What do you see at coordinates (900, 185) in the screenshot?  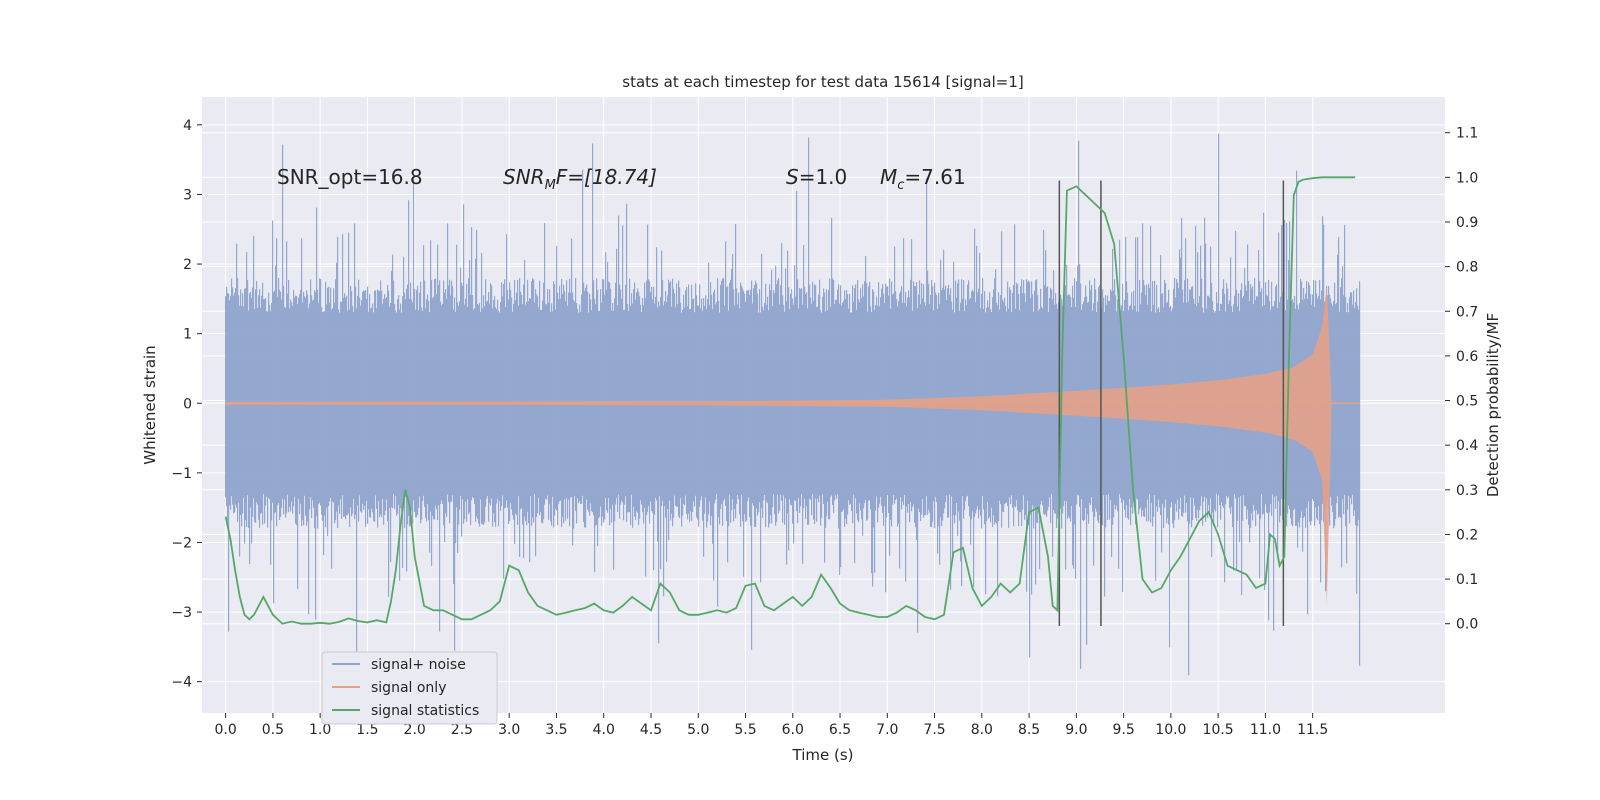 I see `annotation-mc-sub: c` at bounding box center [900, 185].